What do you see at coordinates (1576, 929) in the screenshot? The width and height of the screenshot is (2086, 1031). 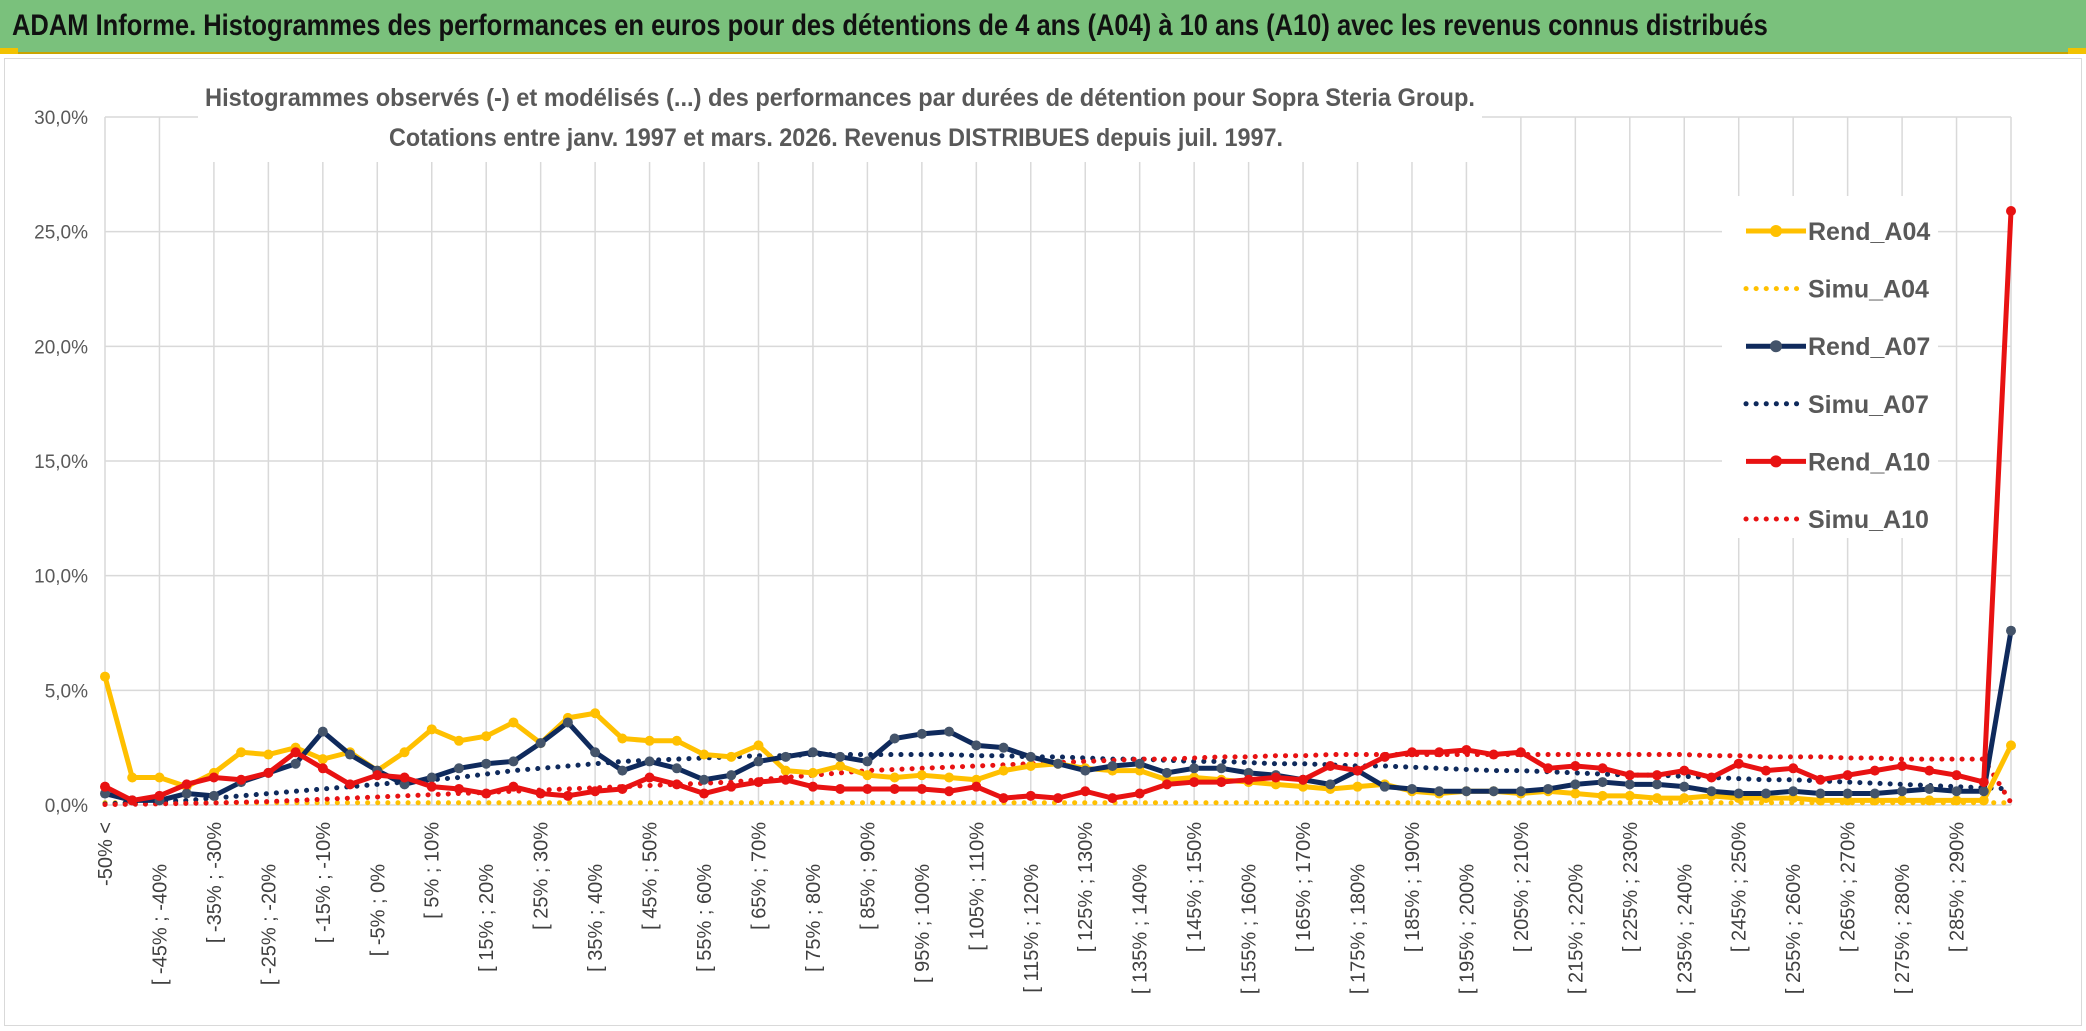 I see `x-tick-label: [ 215% ; 220%` at bounding box center [1576, 929].